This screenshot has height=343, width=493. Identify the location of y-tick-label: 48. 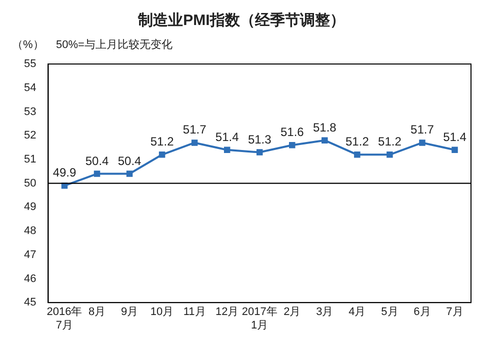
(30, 231).